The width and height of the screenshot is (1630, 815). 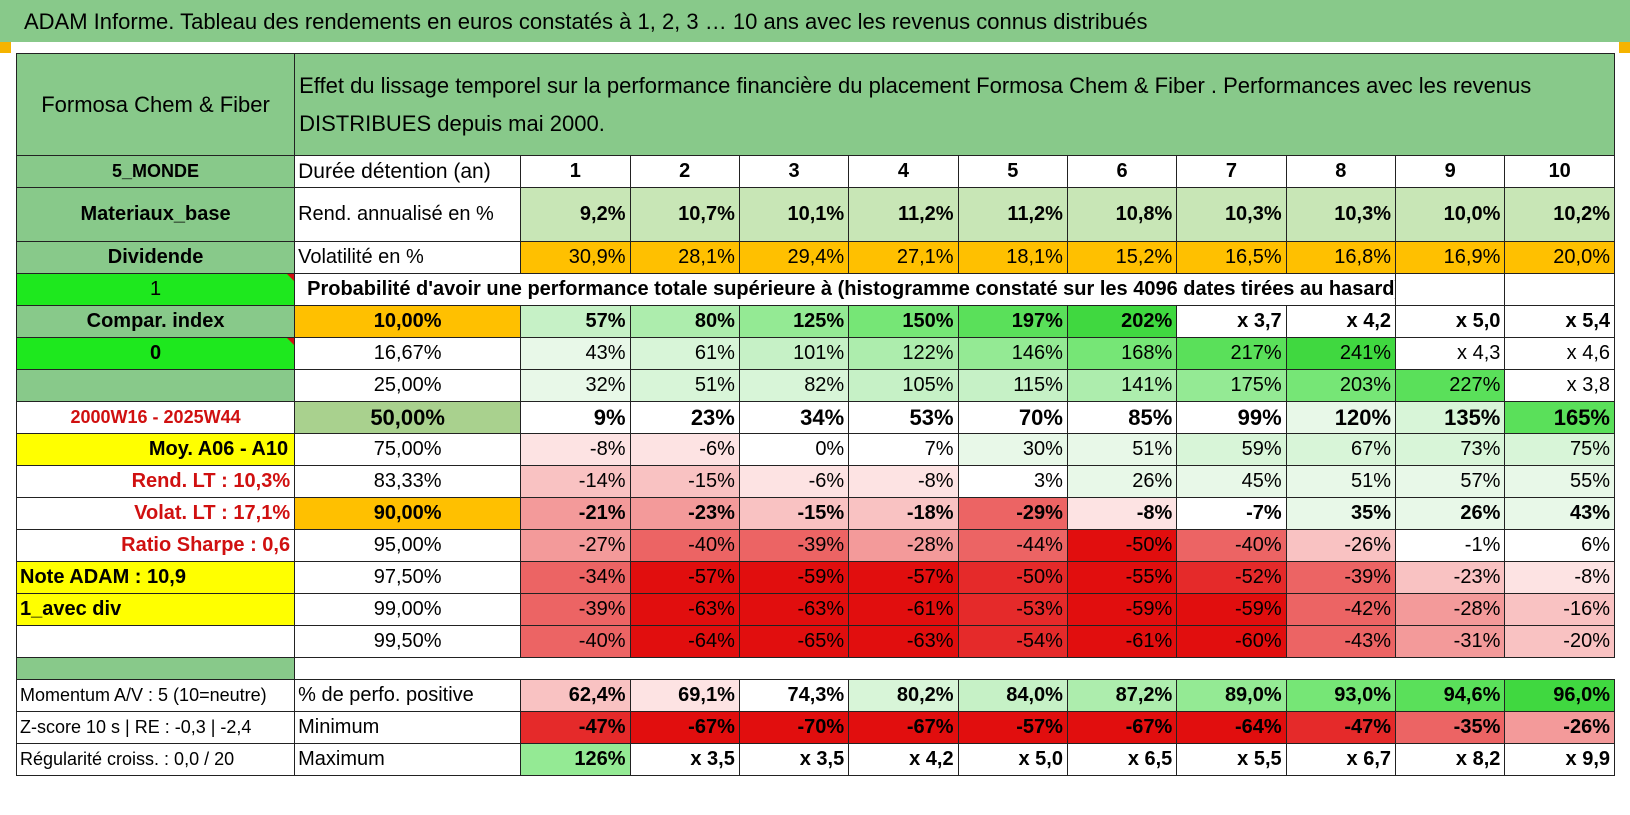 I want to click on footer-cell: x 6,5, so click(x=1122, y=759).